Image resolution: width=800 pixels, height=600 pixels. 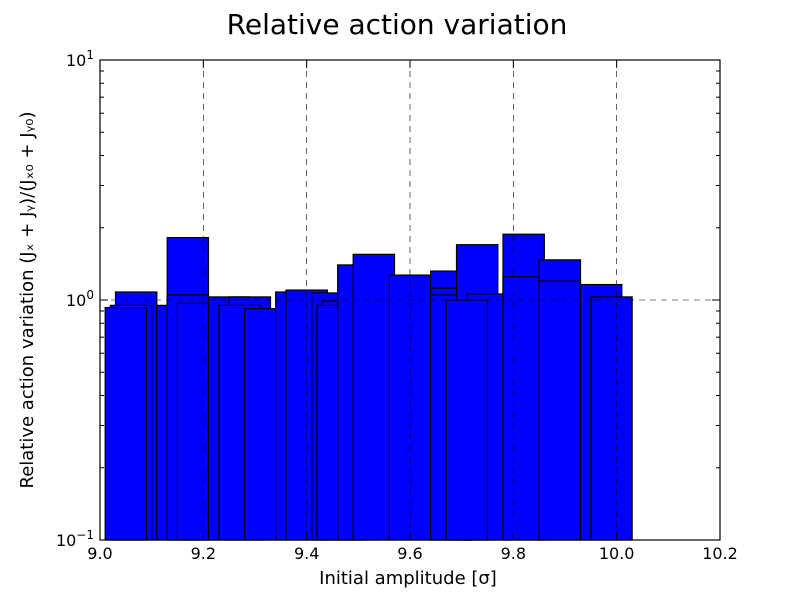 I want to click on x-tick-label-3: 9.6, so click(x=409, y=553).